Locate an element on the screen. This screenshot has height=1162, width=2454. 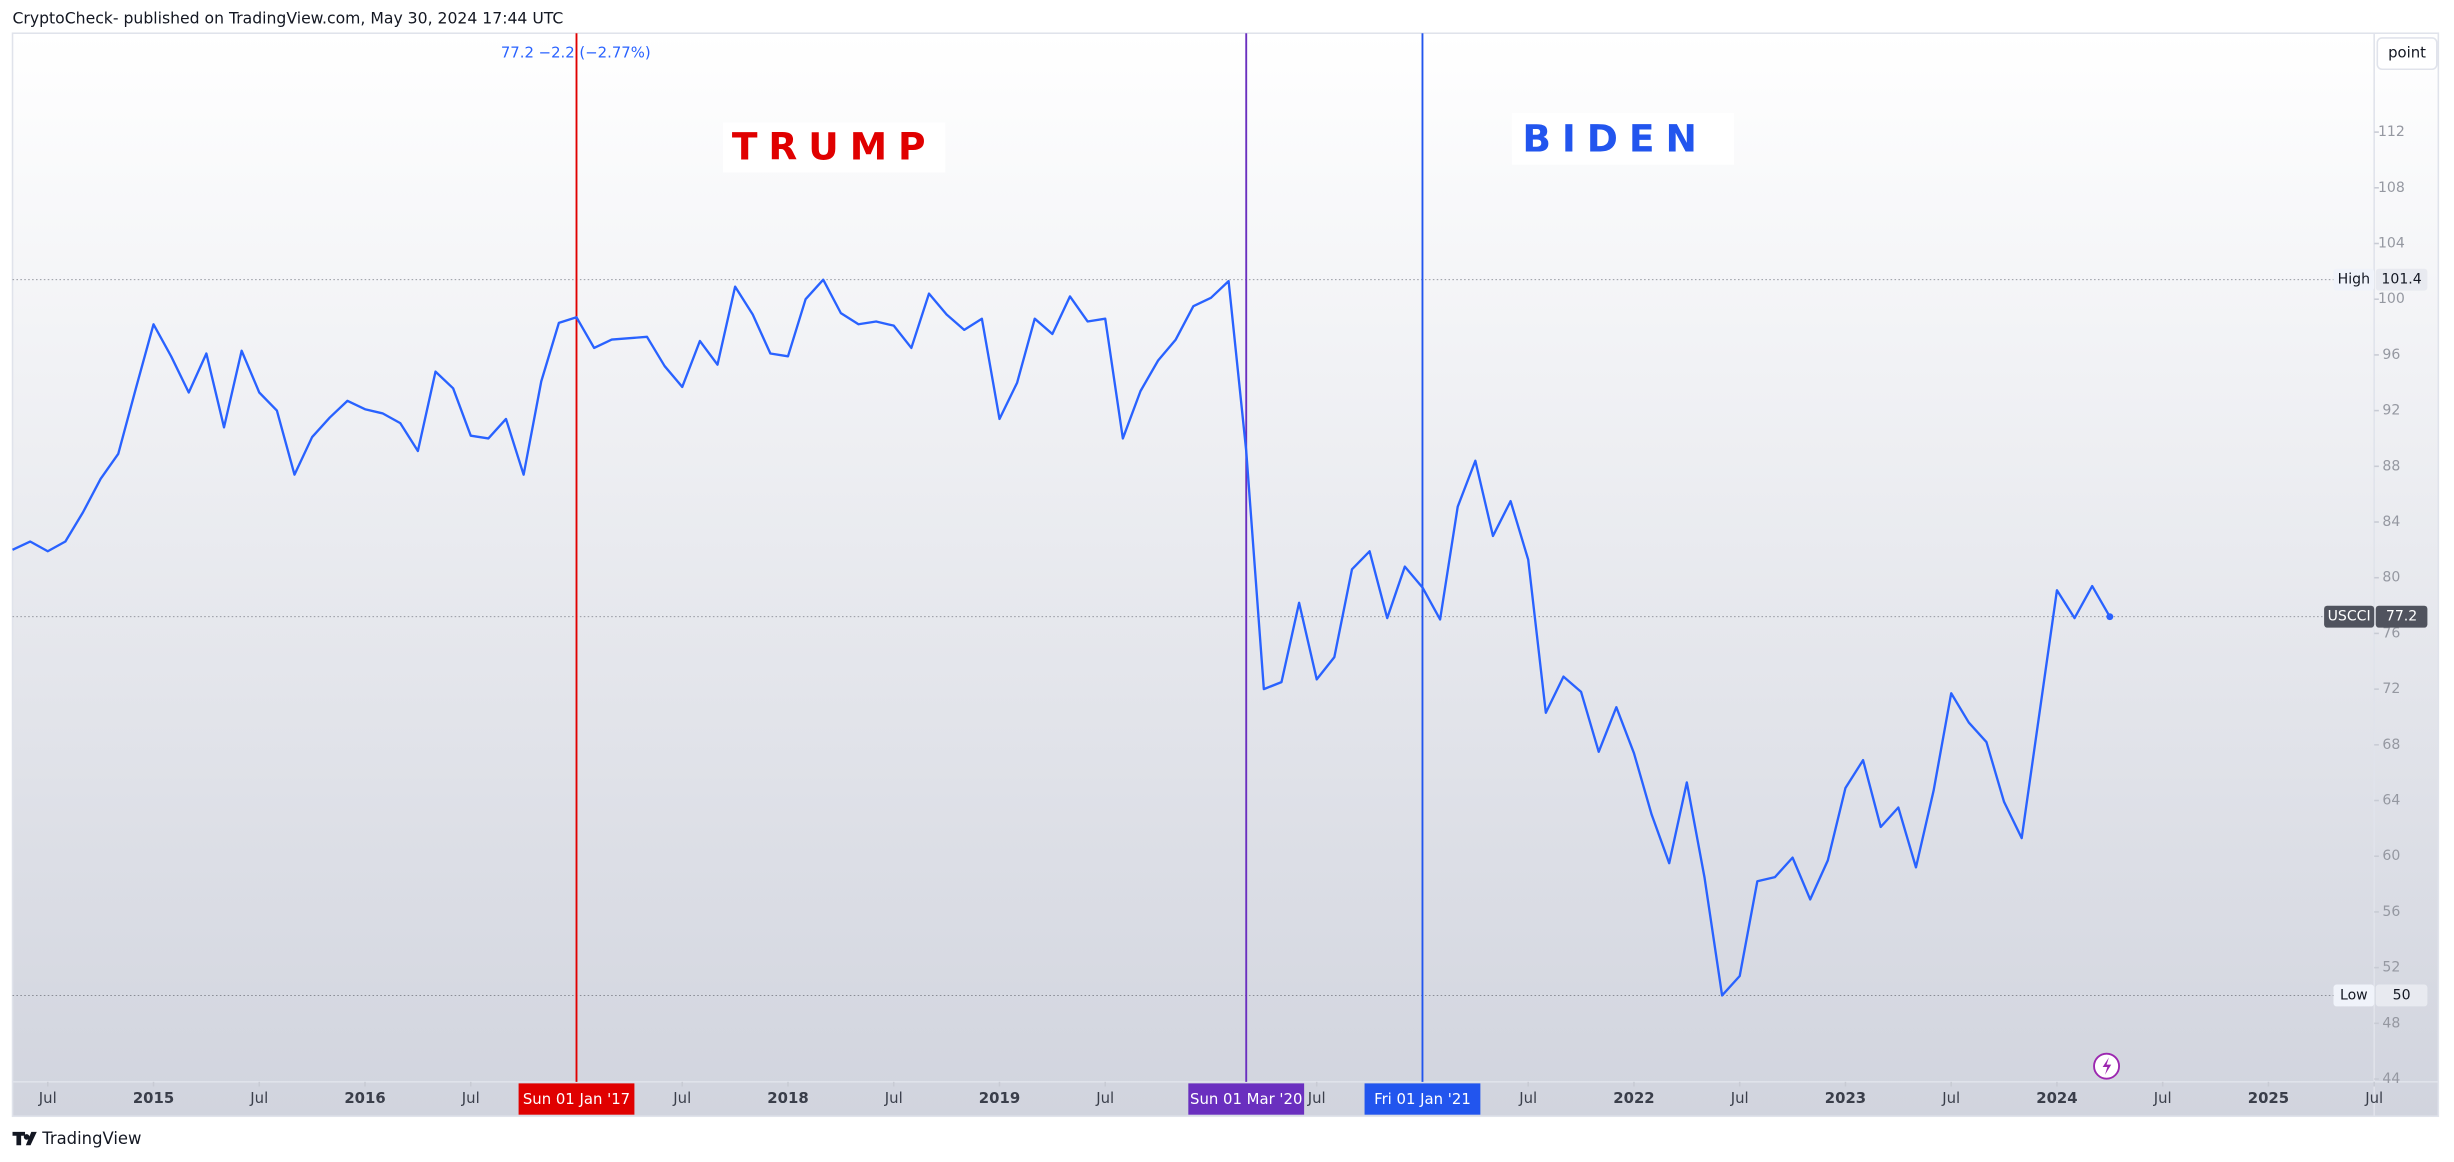
y-tick-label: 64 is located at coordinates (2391, 801).